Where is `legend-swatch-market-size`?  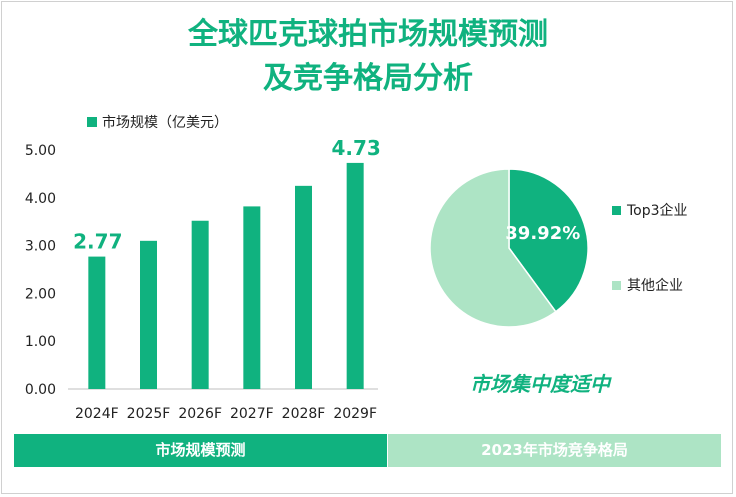 legend-swatch-market-size is located at coordinates (92, 122).